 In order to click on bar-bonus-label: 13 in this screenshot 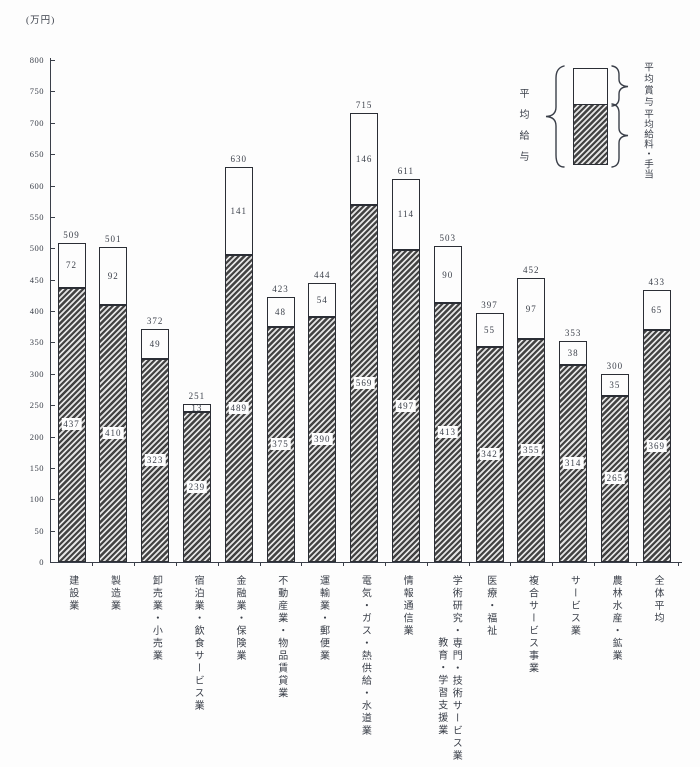, I will do `click(197, 407)`.